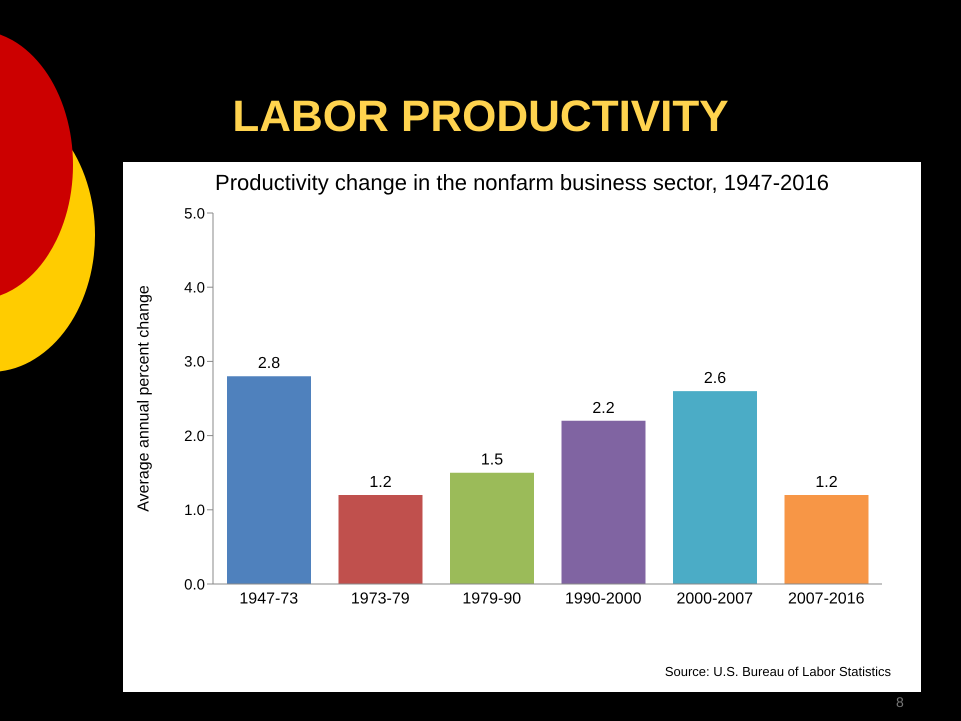 Image resolution: width=961 pixels, height=721 pixels. What do you see at coordinates (194, 362) in the screenshot?
I see `y-tick-label: 3.0` at bounding box center [194, 362].